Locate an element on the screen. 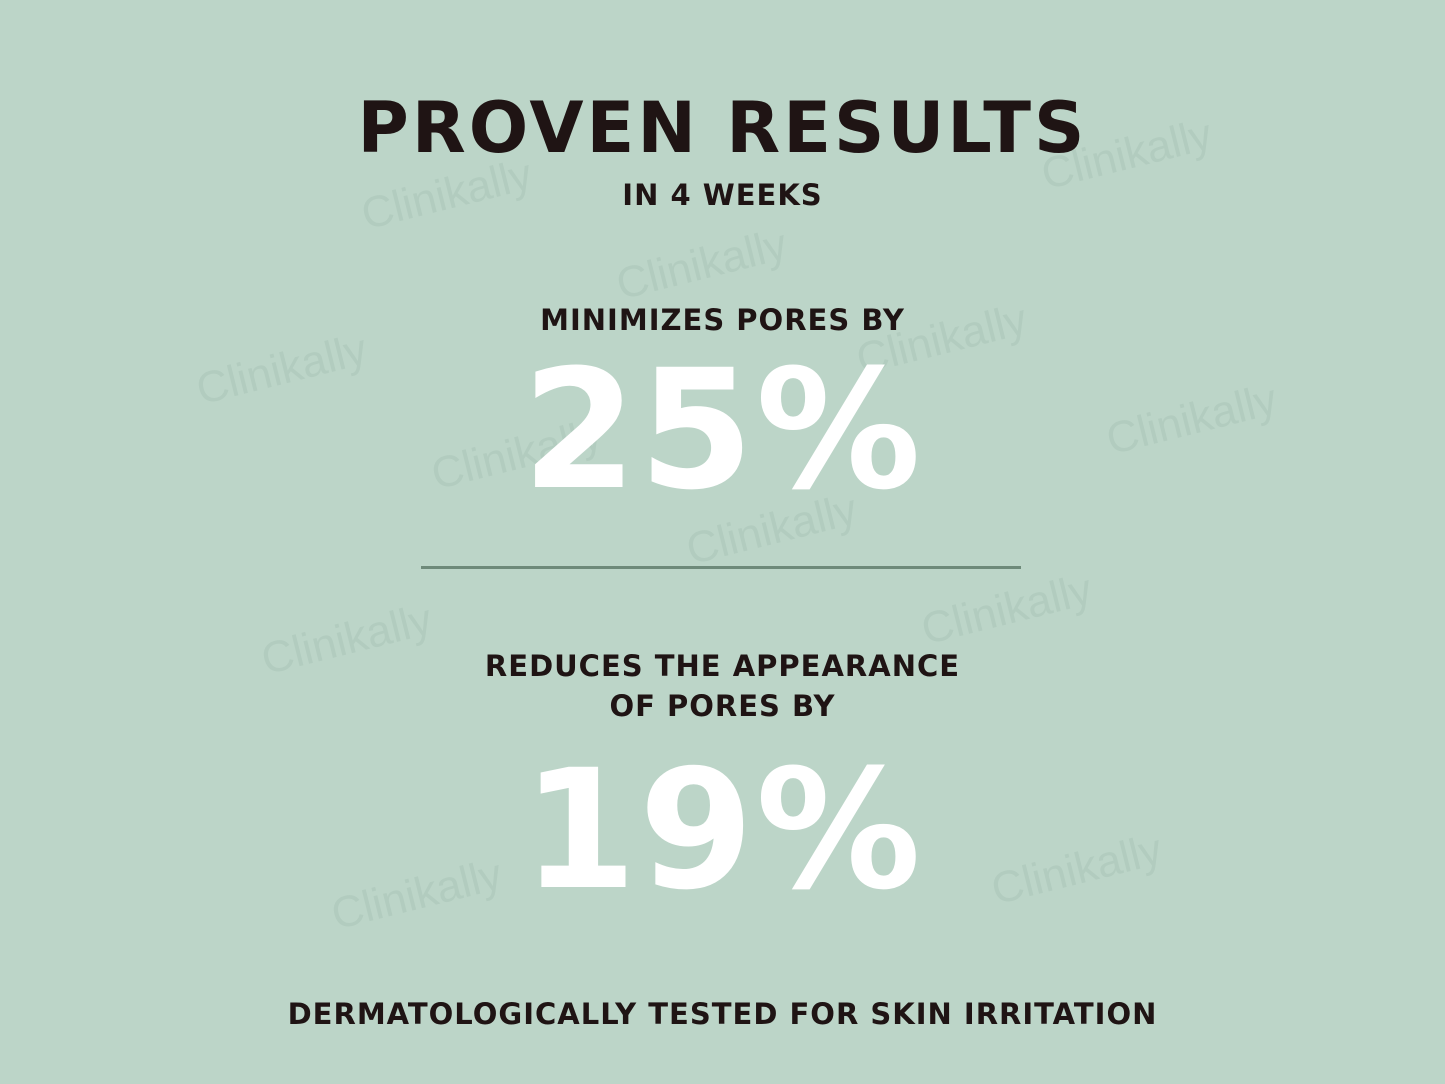  stat-label-2-line-1: REDUCES THE APPEARANCE is located at coordinates (722, 666).